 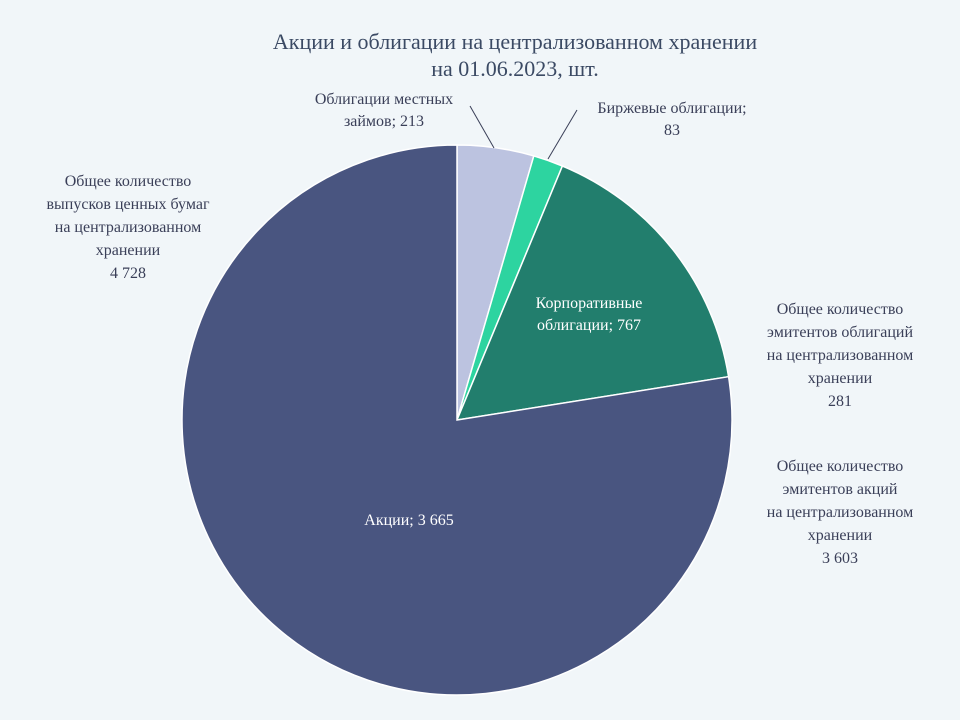 I want to click on slice-label-local-bonds-line-1: Облигации местных, so click(x=384, y=99).